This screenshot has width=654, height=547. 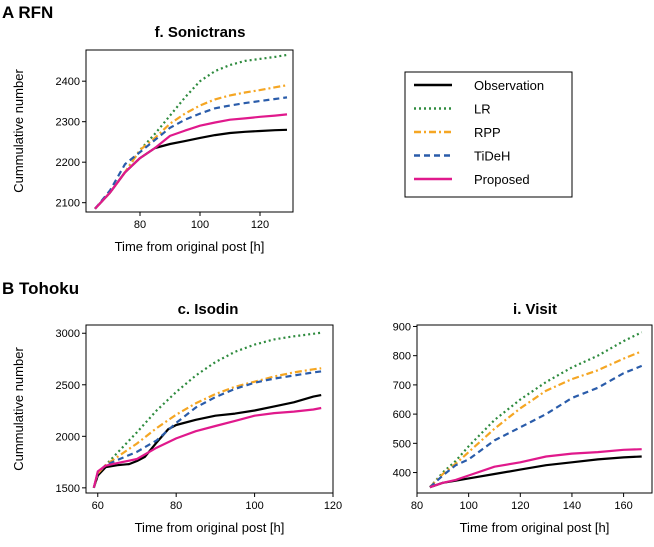 I want to click on series-line-lr-c-isodin, so click(x=207, y=410).